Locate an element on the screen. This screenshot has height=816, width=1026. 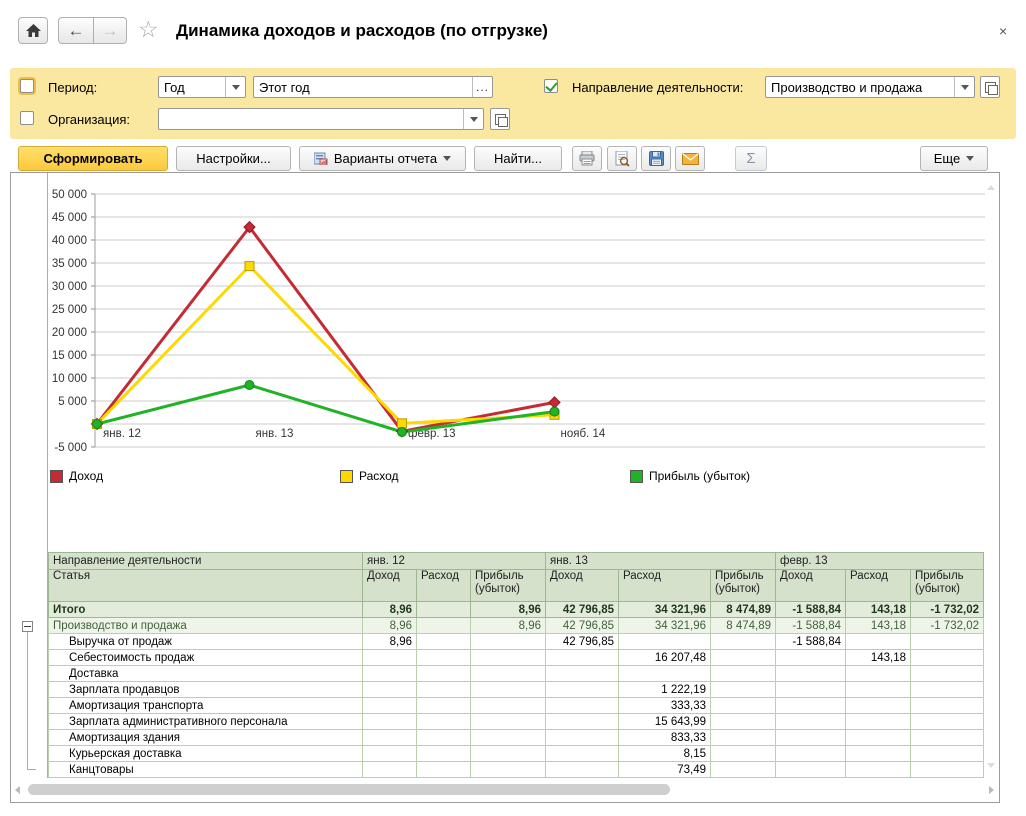
save-button is located at coordinates (656, 158).